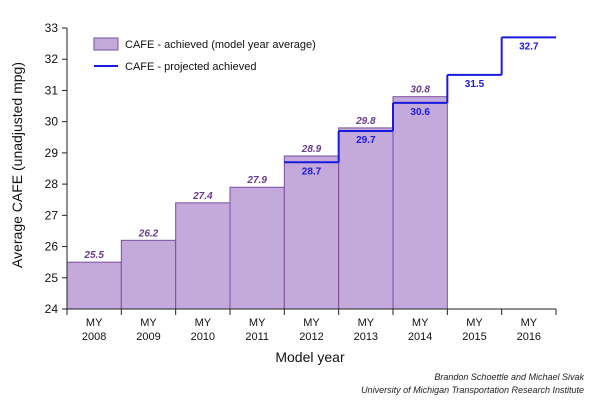  What do you see at coordinates (93, 255) in the screenshot?
I see `label-achieved-2008: 25.5` at bounding box center [93, 255].